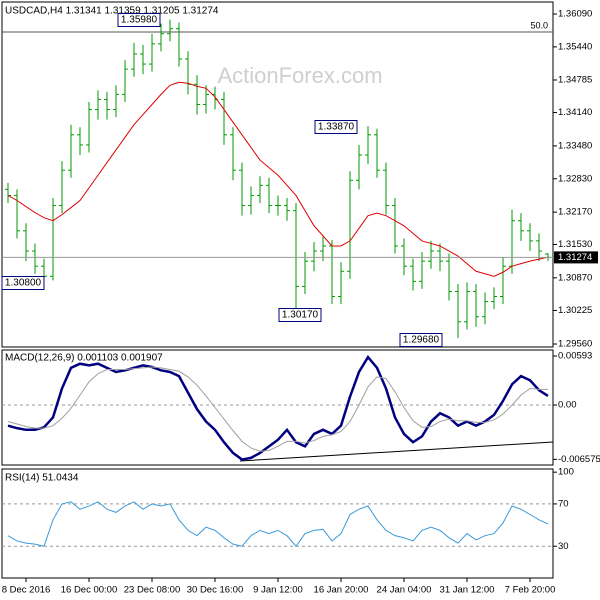 The image size is (600, 600). What do you see at coordinates (26, 590) in the screenshot?
I see `x-tick-label: 8 Dec 2016` at bounding box center [26, 590].